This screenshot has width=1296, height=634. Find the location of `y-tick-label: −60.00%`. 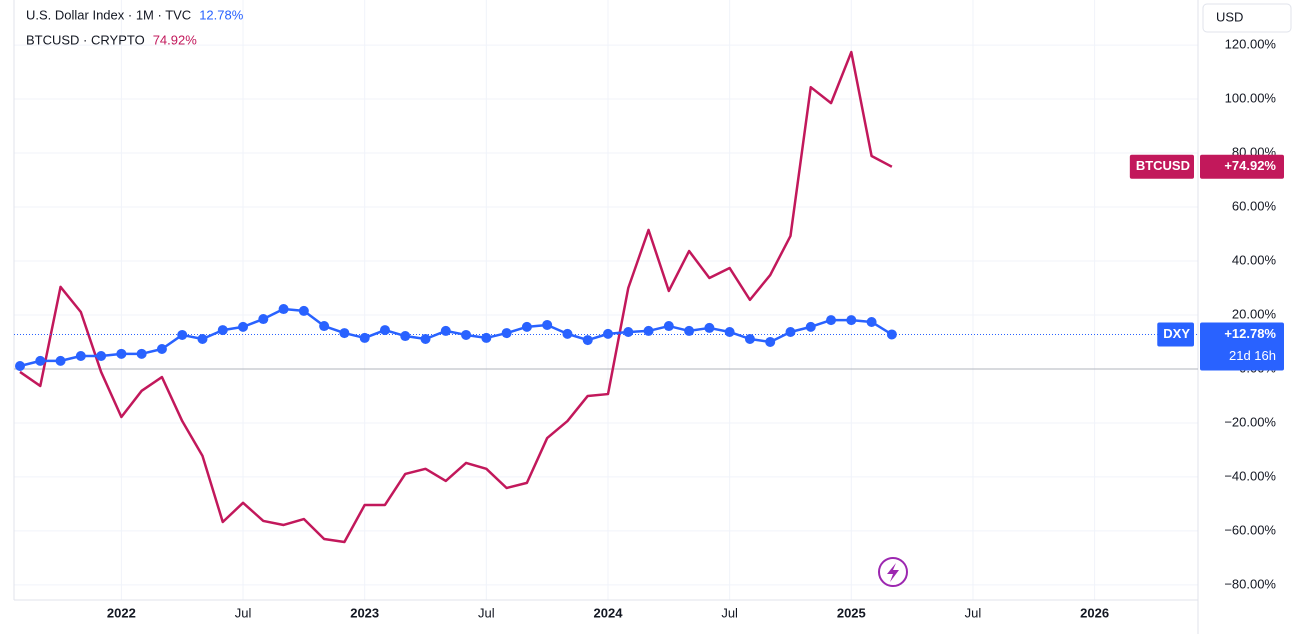

y-tick-label: −60.00% is located at coordinates (1250, 529).